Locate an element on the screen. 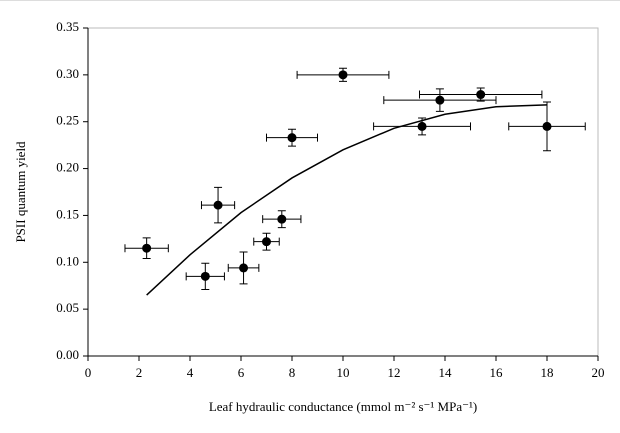 The image size is (620, 433). y-tick-label: 0.25 is located at coordinates (67, 120).